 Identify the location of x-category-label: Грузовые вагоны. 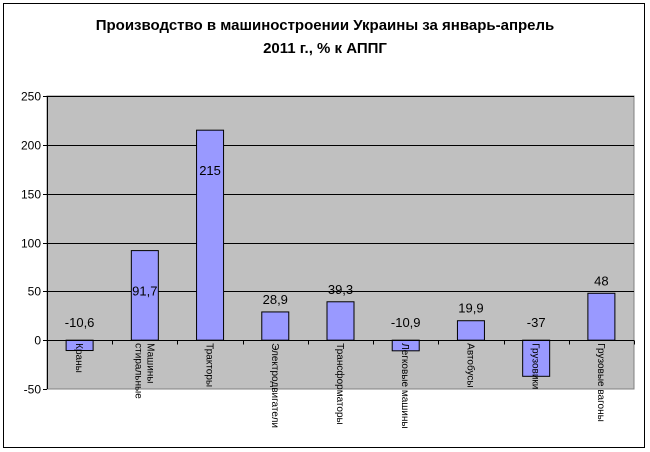
(600, 382).